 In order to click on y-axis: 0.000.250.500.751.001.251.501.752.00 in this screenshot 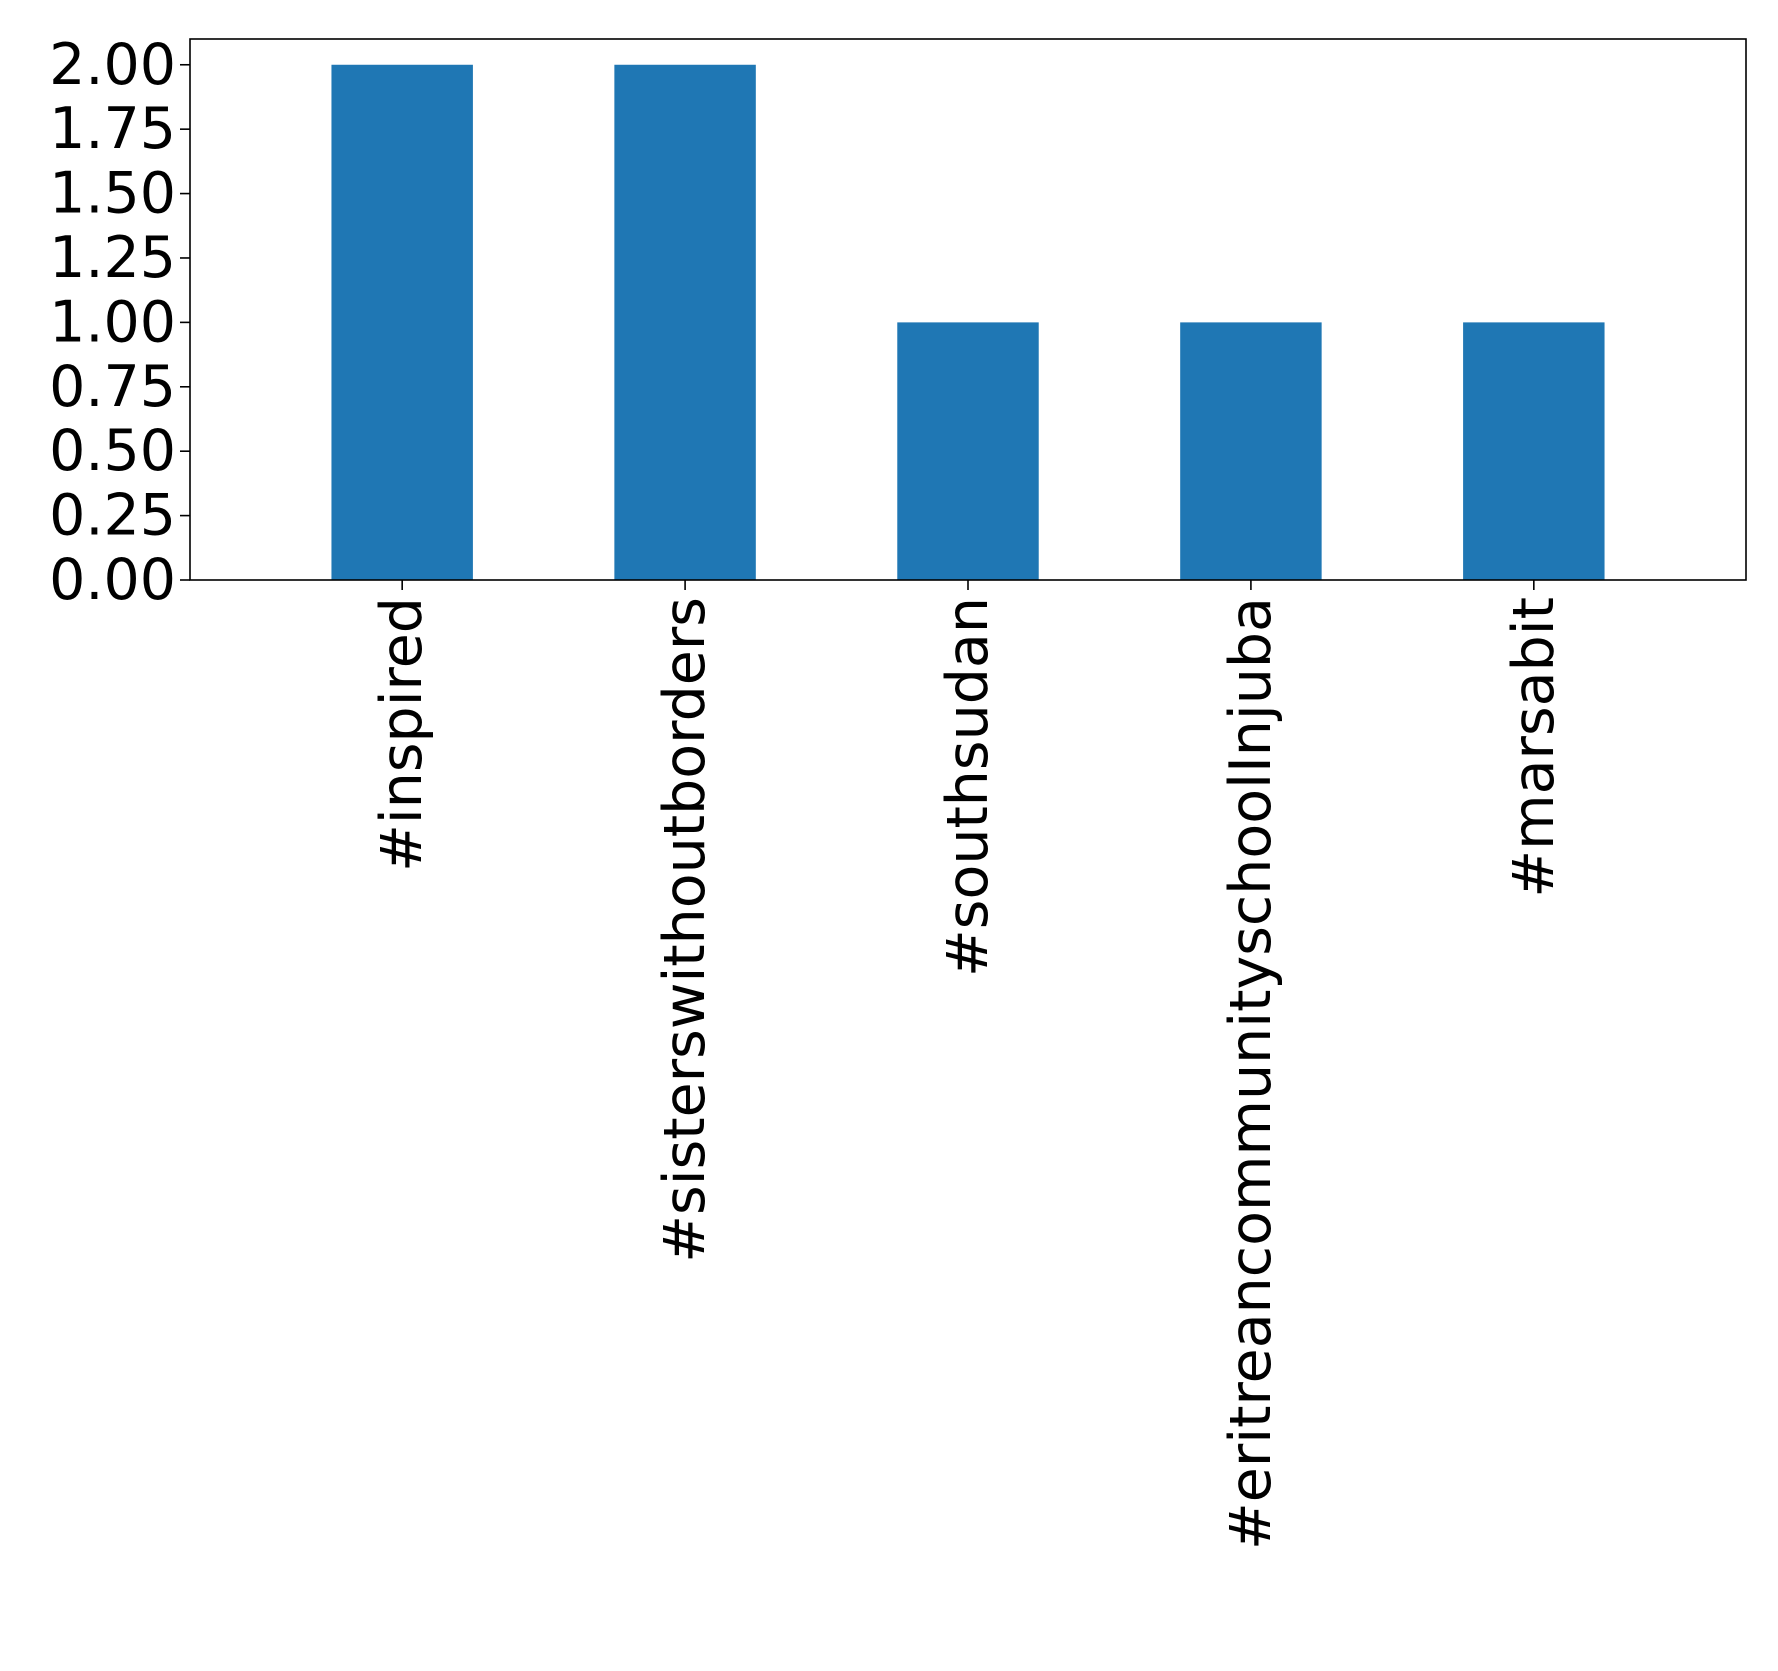, I will do `click(119, 322)`.